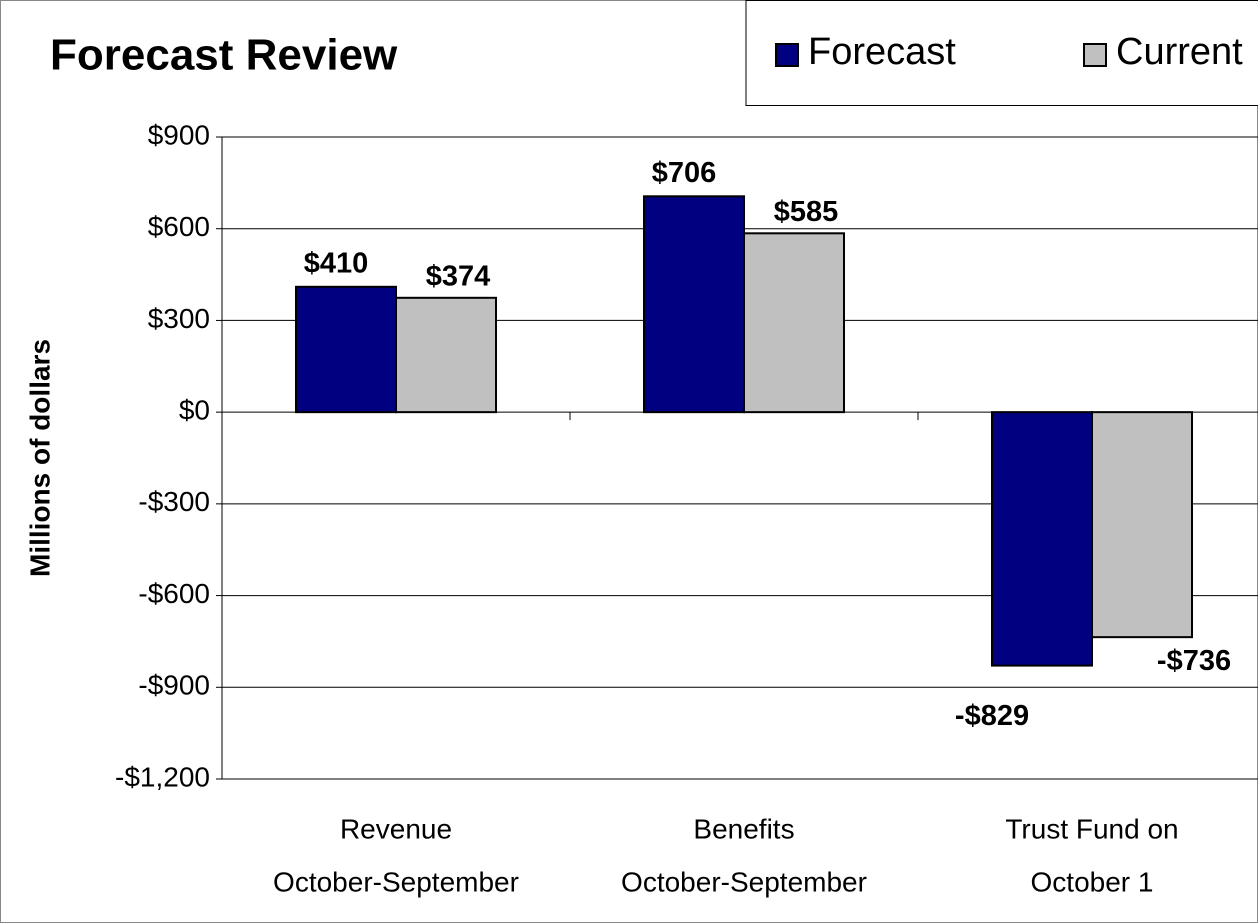 The width and height of the screenshot is (1258, 923). Describe the element at coordinates (396, 828) in the screenshot. I see `x-tick-label: Revenue` at that location.